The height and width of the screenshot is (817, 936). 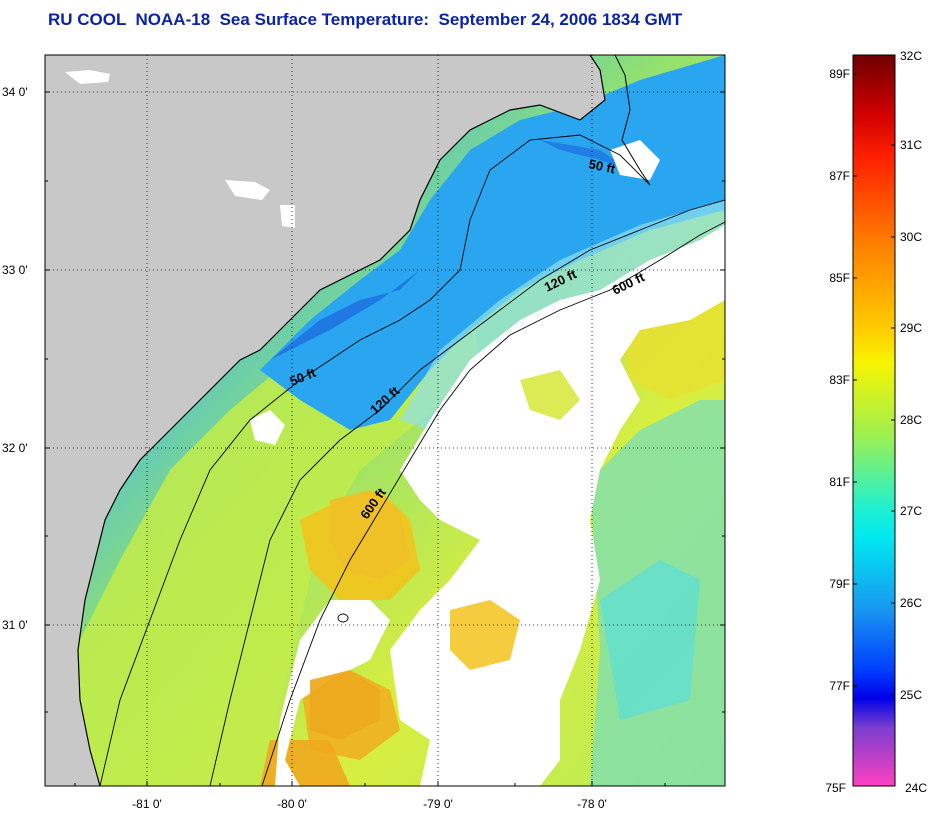 I want to click on barrier-island, so click(x=632, y=120).